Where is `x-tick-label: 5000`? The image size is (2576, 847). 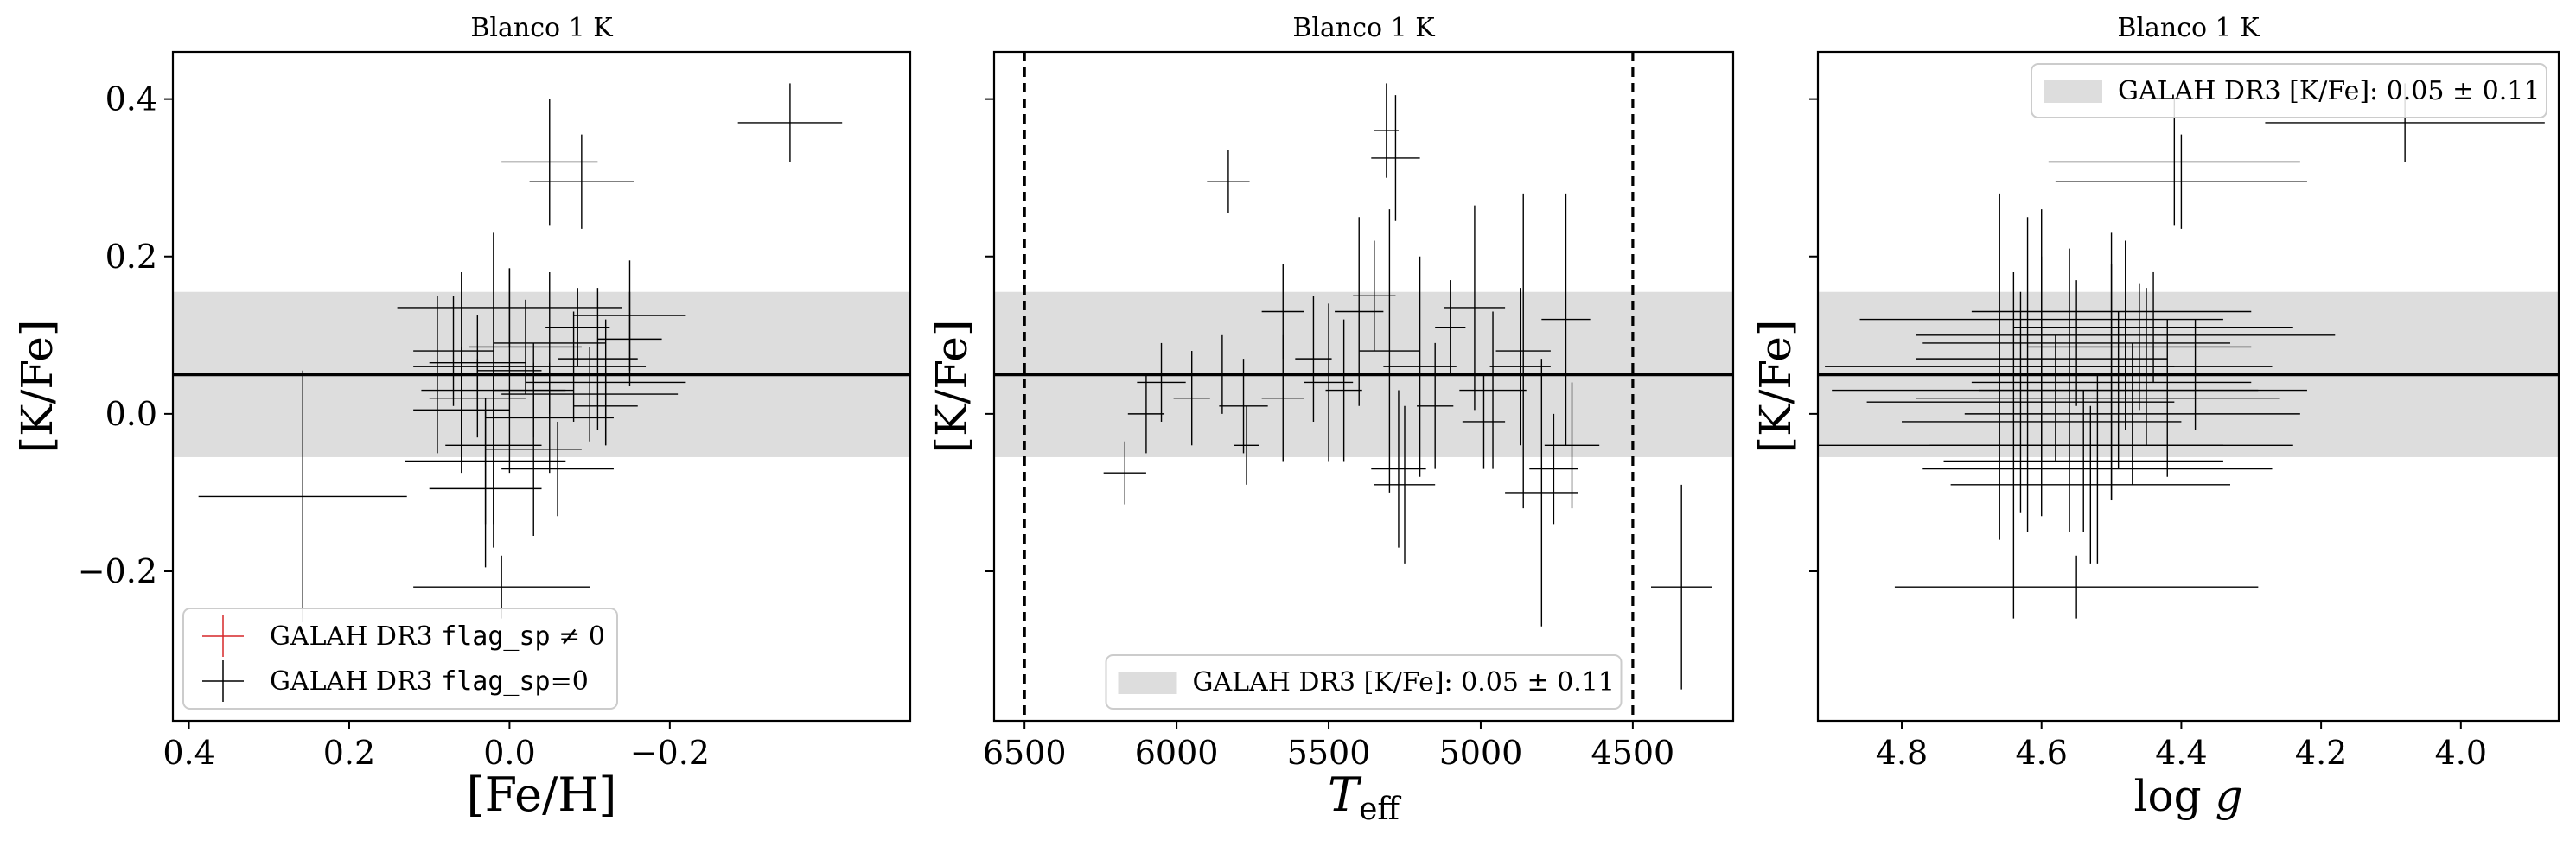 x-tick-label: 5000 is located at coordinates (1481, 753).